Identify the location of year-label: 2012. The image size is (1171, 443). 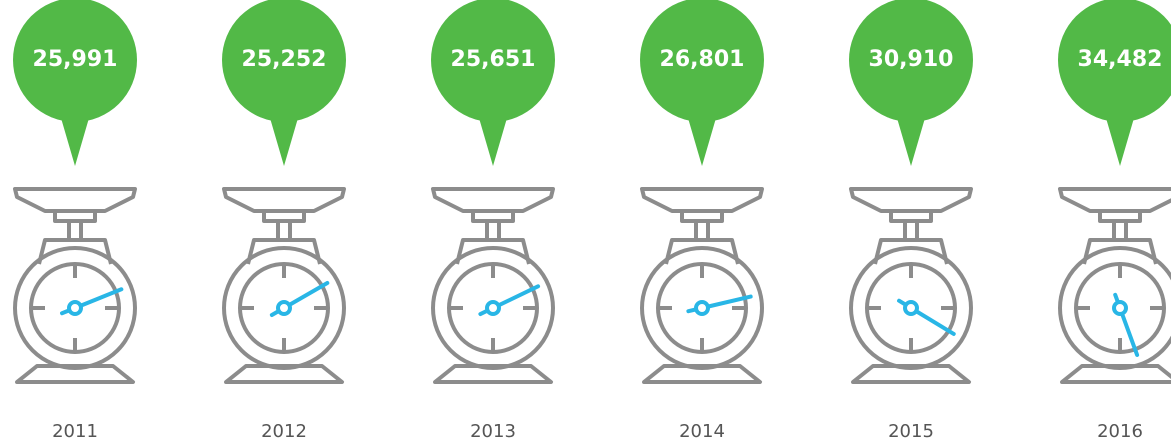
(284, 431).